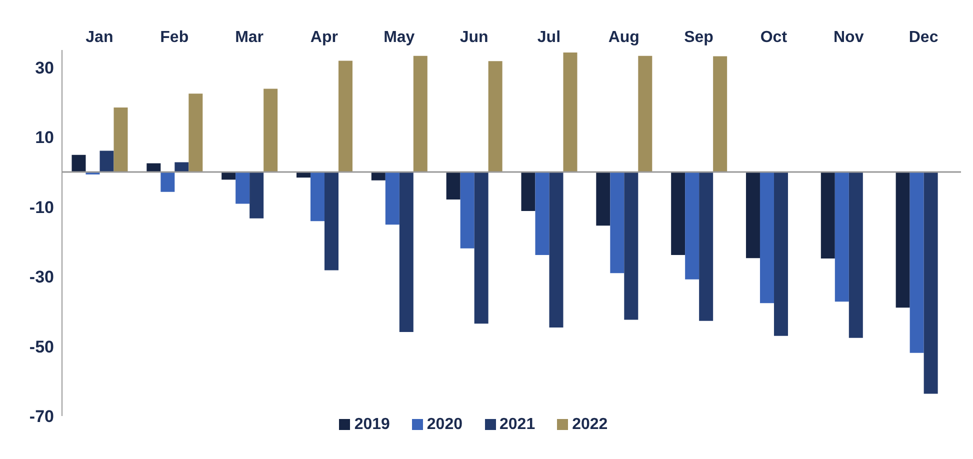  I want to click on y-tick-label: -10, so click(41, 207).